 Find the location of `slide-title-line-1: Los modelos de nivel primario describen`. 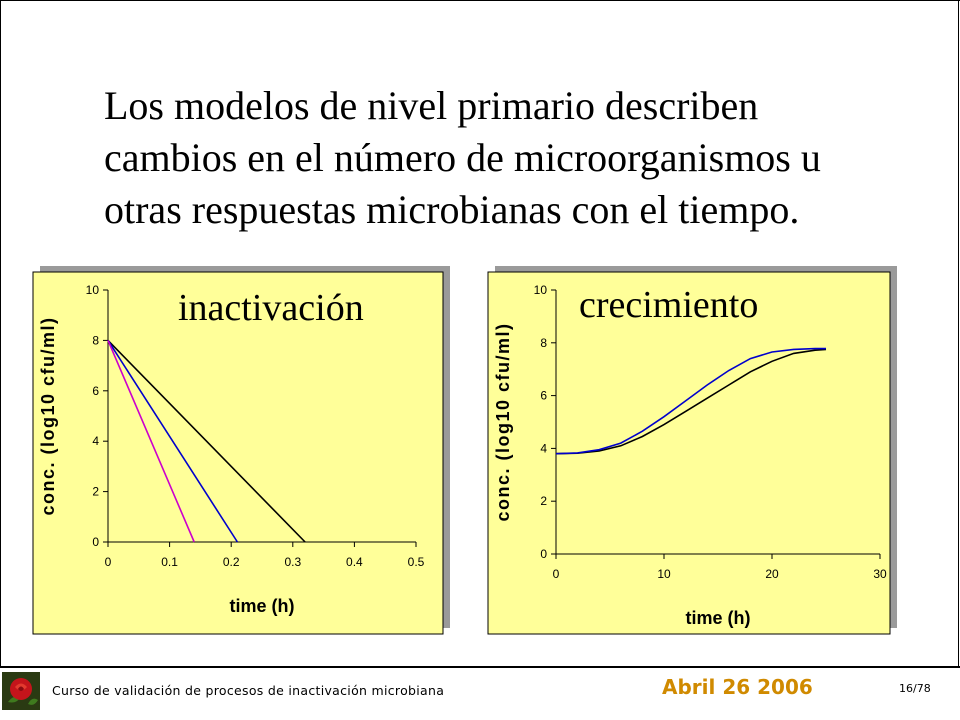

slide-title-line-1: Los modelos de nivel primario describen is located at coordinates (431, 105).